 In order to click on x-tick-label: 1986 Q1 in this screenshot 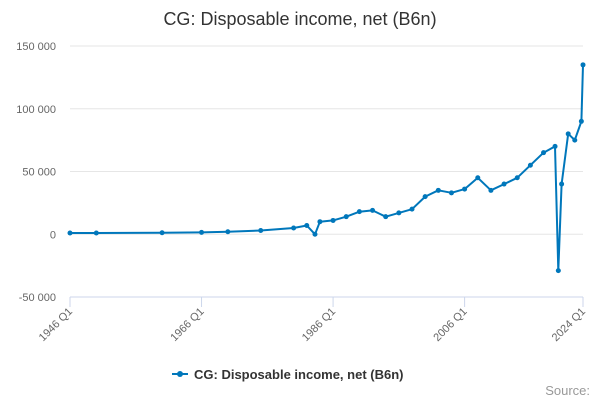, I will do `click(319, 325)`.